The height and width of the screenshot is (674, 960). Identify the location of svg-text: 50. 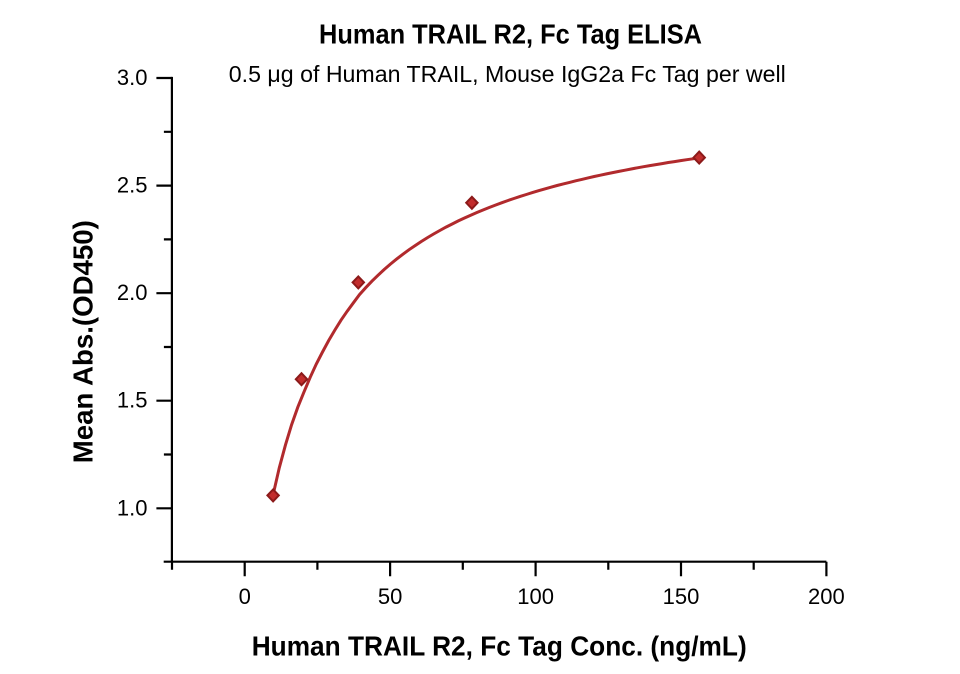
(390, 596).